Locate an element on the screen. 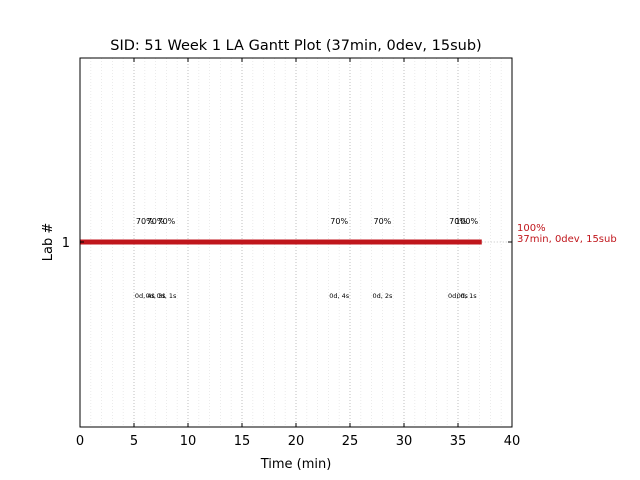 This screenshot has height=480, width=640. gantt-bar is located at coordinates (281, 242).